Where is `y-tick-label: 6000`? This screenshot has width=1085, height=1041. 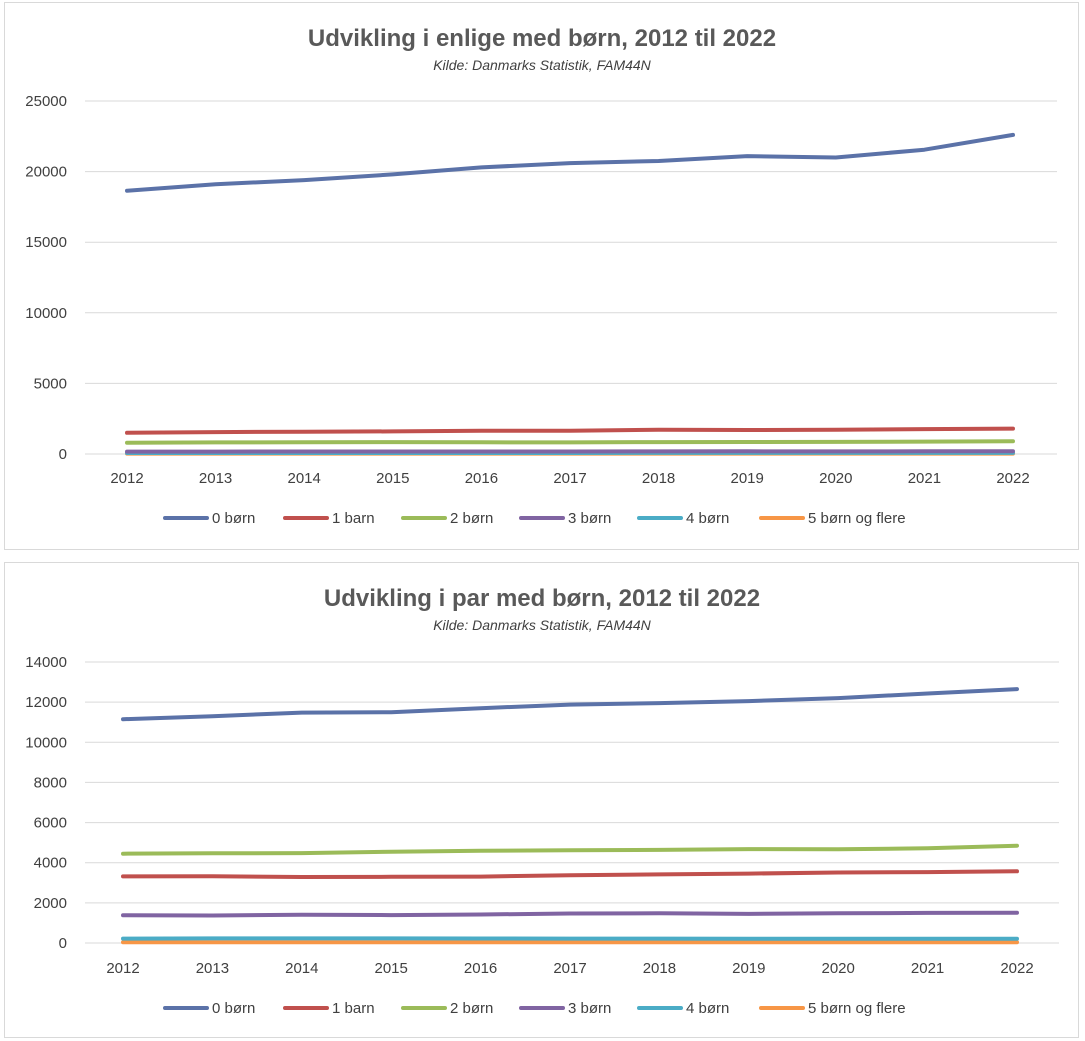 y-tick-label: 6000 is located at coordinates (50, 823).